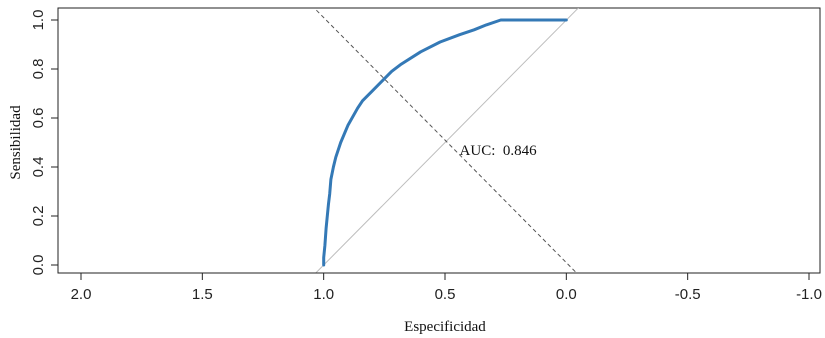 The height and width of the screenshot is (338, 825). What do you see at coordinates (38, 167) in the screenshot?
I see `y-tick-label: 0.4` at bounding box center [38, 167].